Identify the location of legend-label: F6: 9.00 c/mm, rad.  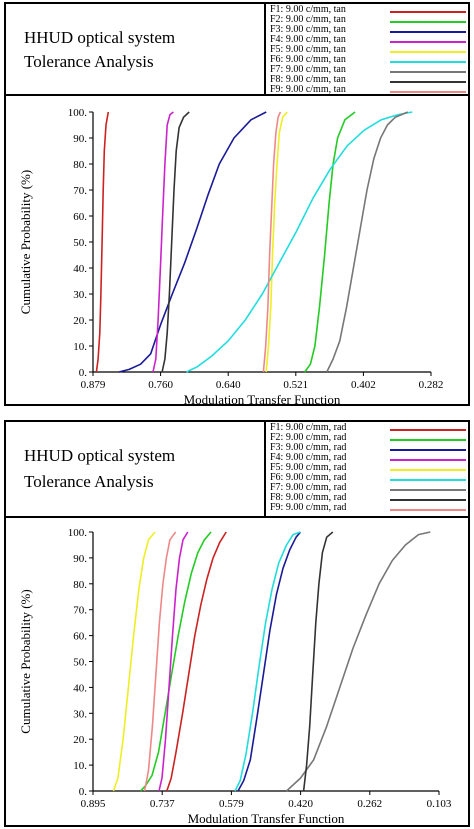
(308, 477).